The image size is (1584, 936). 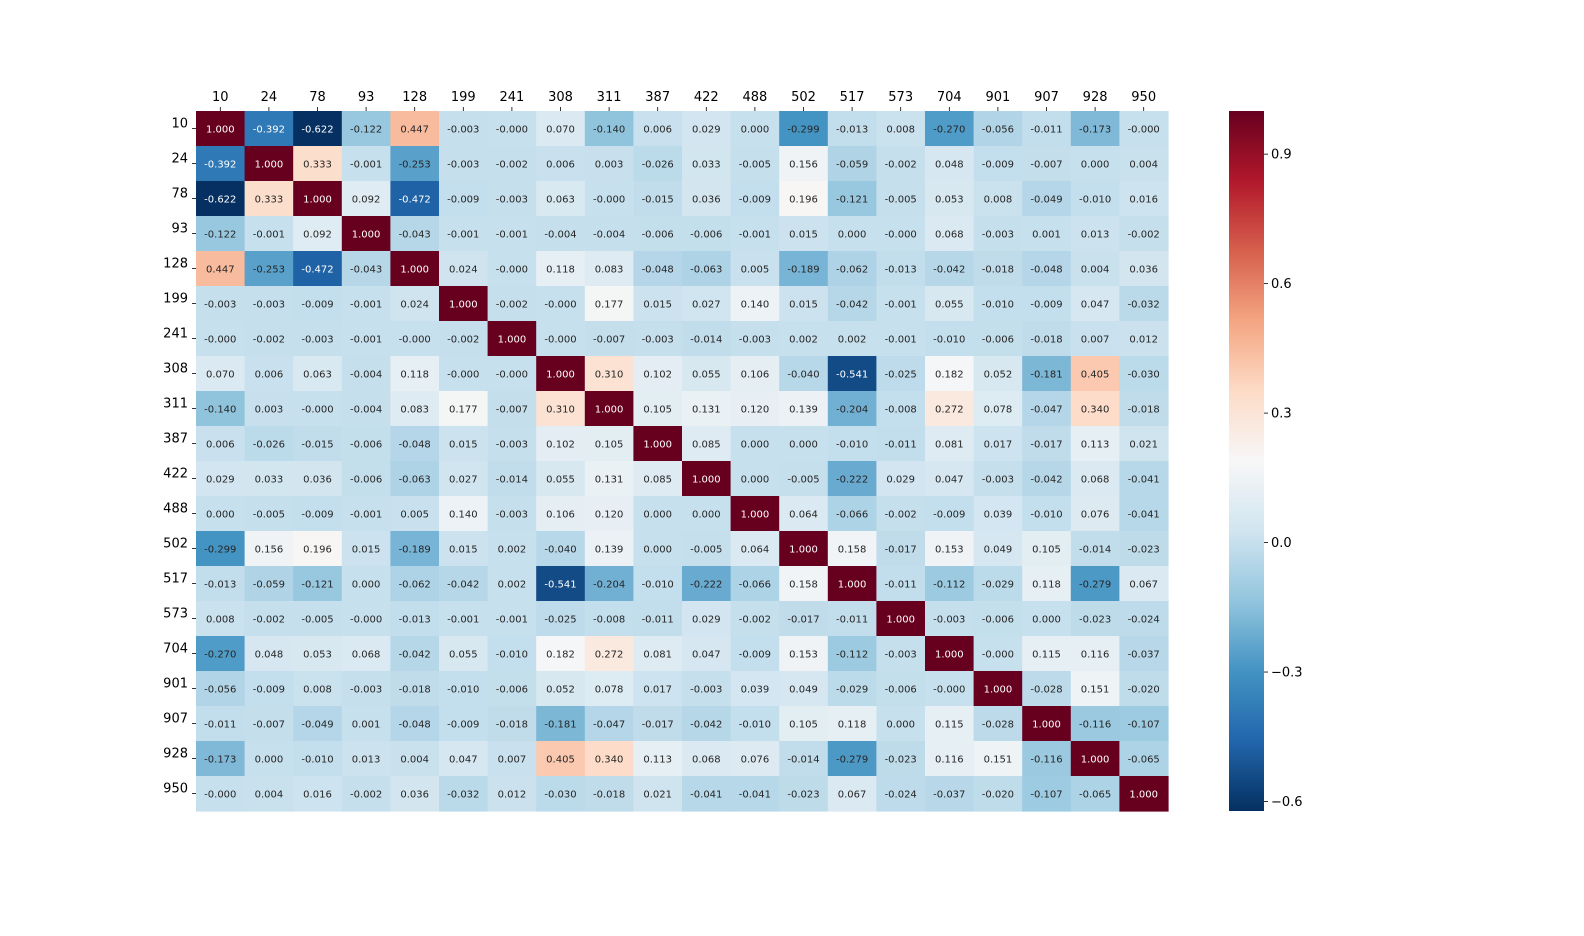 I want to click on cell-value-label: -0.065, so click(x=1144, y=760).